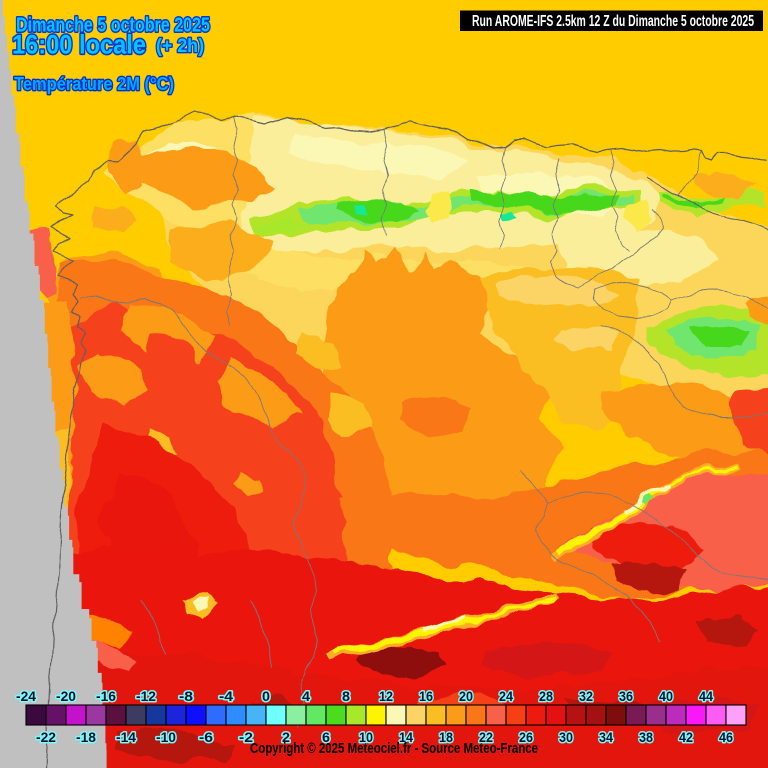 The height and width of the screenshot is (768, 768). Describe the element at coordinates (586, 696) in the screenshot. I see `svg-text: 32` at that location.